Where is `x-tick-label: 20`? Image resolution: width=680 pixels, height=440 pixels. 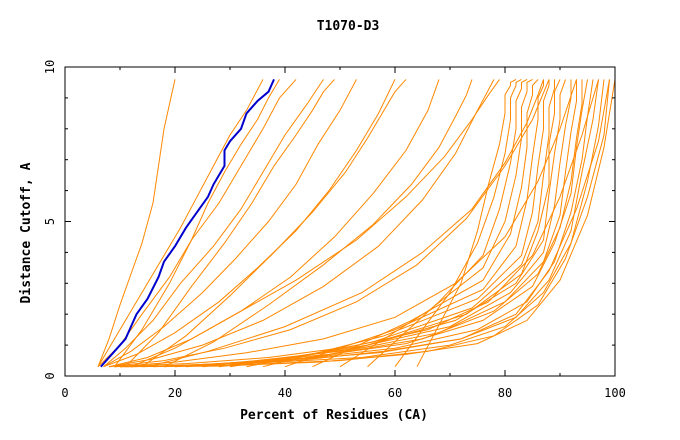
x-tick-label: 20 is located at coordinates (175, 393).